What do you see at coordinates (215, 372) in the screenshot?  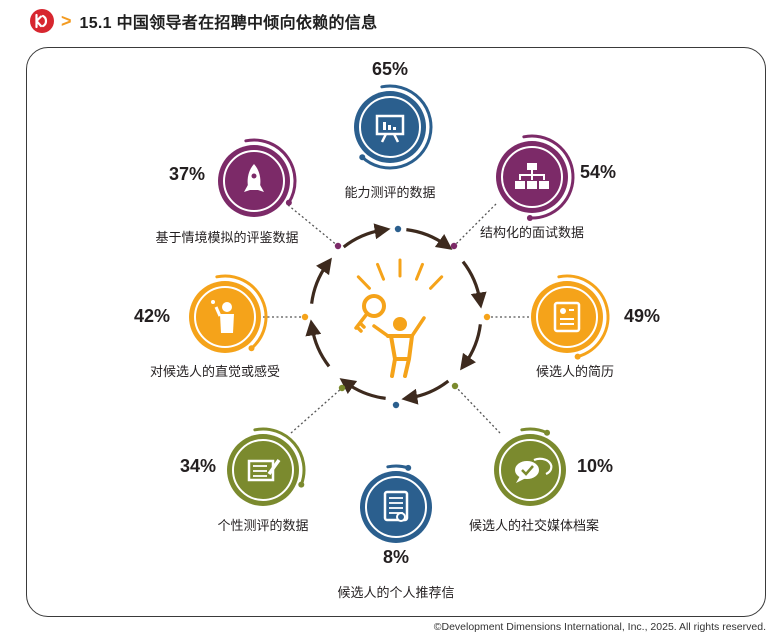 I see `category-label: 对候选人的直觉或感受` at bounding box center [215, 372].